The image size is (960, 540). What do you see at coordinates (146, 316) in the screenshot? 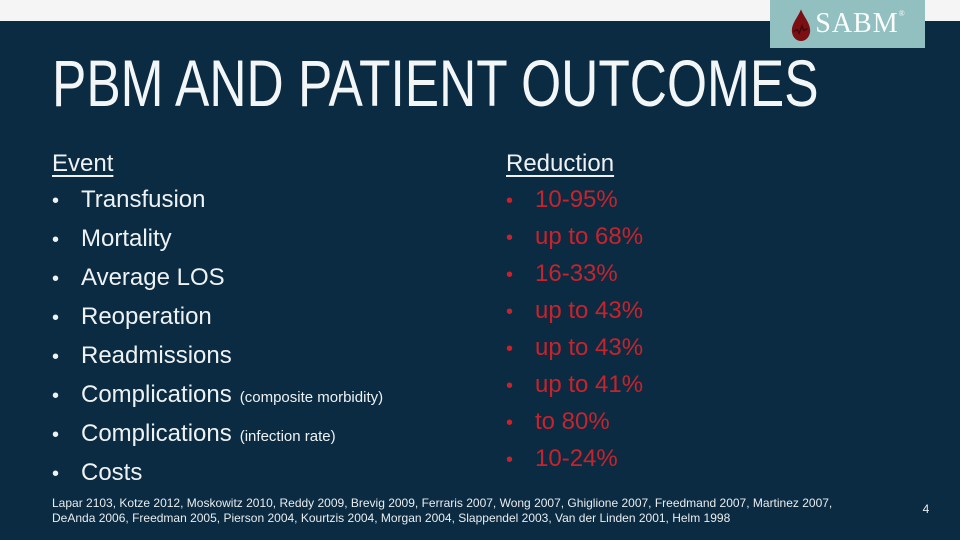
I see `item-label: Reoperation` at bounding box center [146, 316].